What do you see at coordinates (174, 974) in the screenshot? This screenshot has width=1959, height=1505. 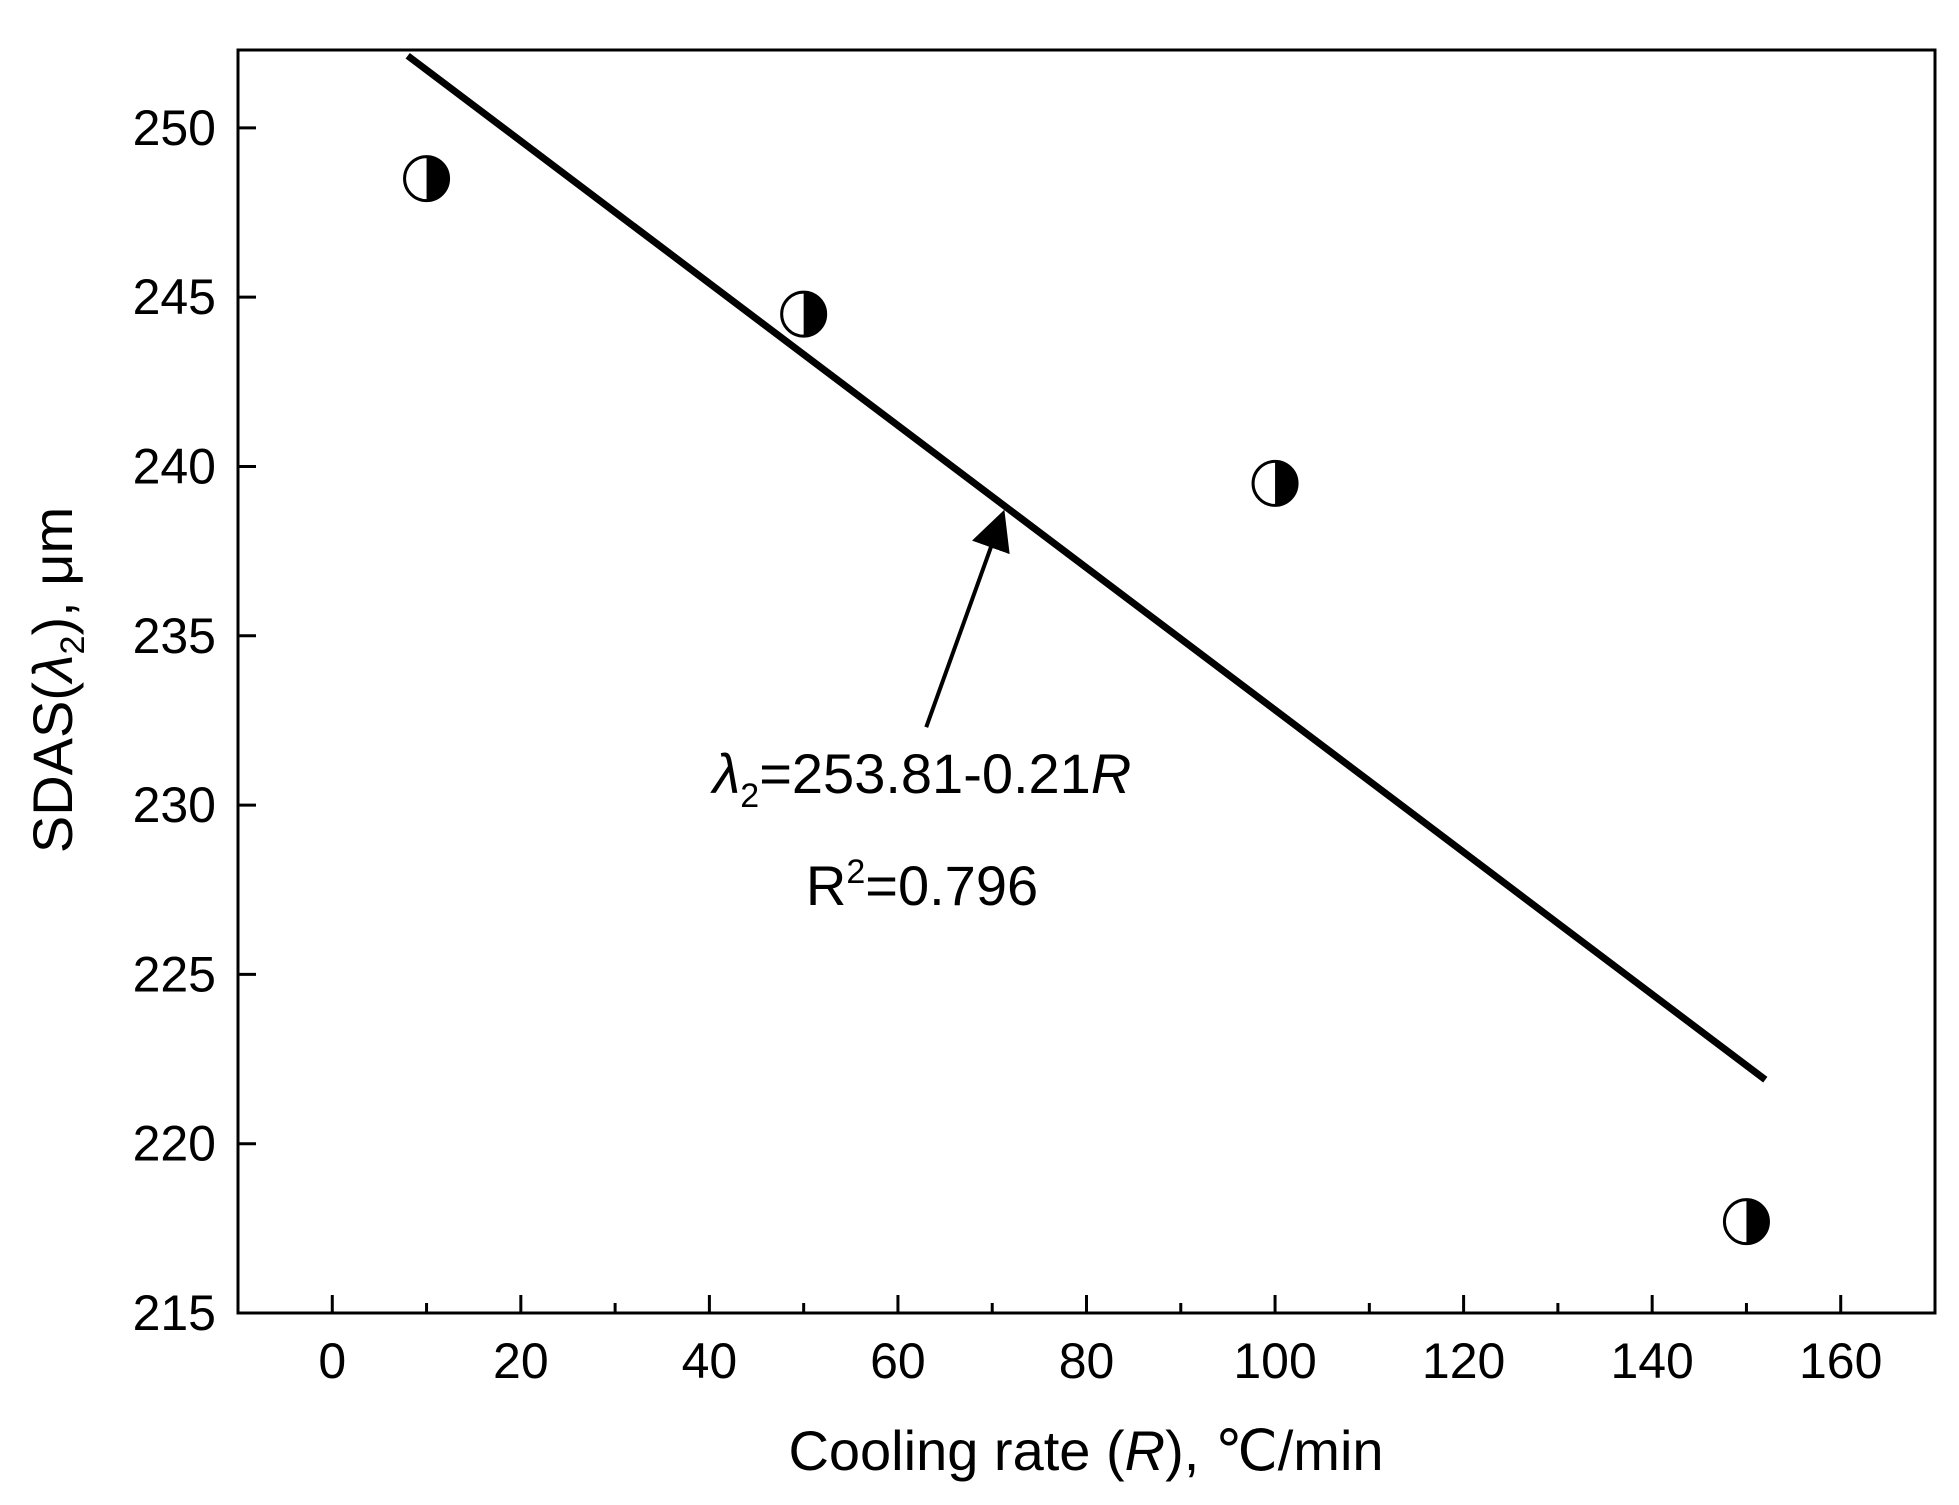 I see `y-tick-label: 225` at bounding box center [174, 974].